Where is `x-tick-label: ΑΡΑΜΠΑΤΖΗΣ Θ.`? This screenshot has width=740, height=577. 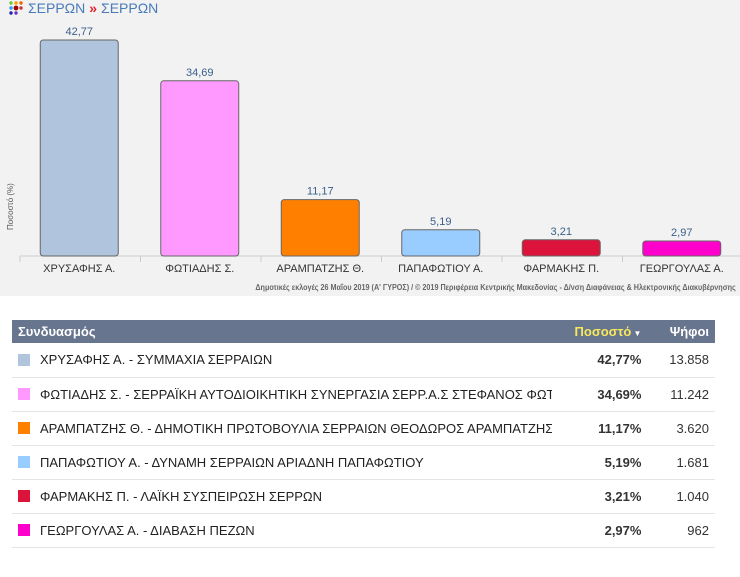
x-tick-label: ΑΡΑΜΠΑΤΖΗΣ Θ. is located at coordinates (320, 269).